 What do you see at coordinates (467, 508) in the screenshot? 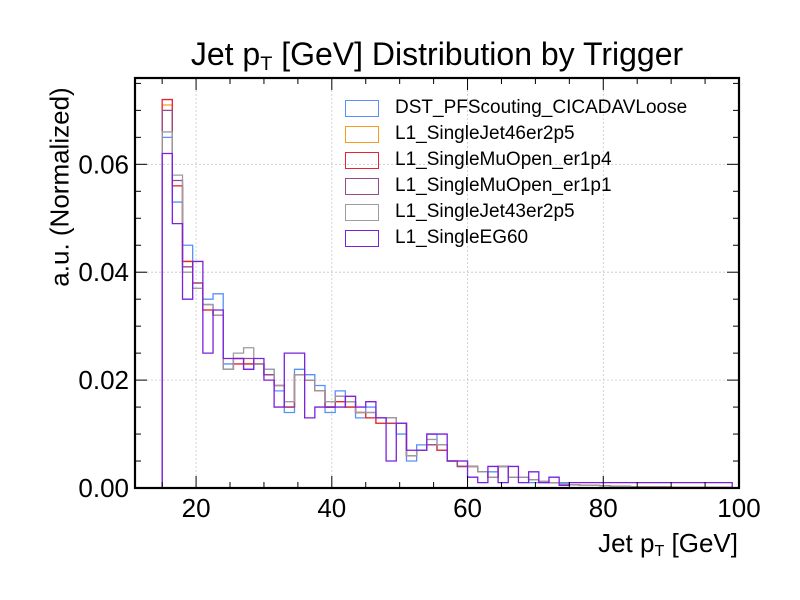
I see `x-tick-label: 60` at bounding box center [467, 508].